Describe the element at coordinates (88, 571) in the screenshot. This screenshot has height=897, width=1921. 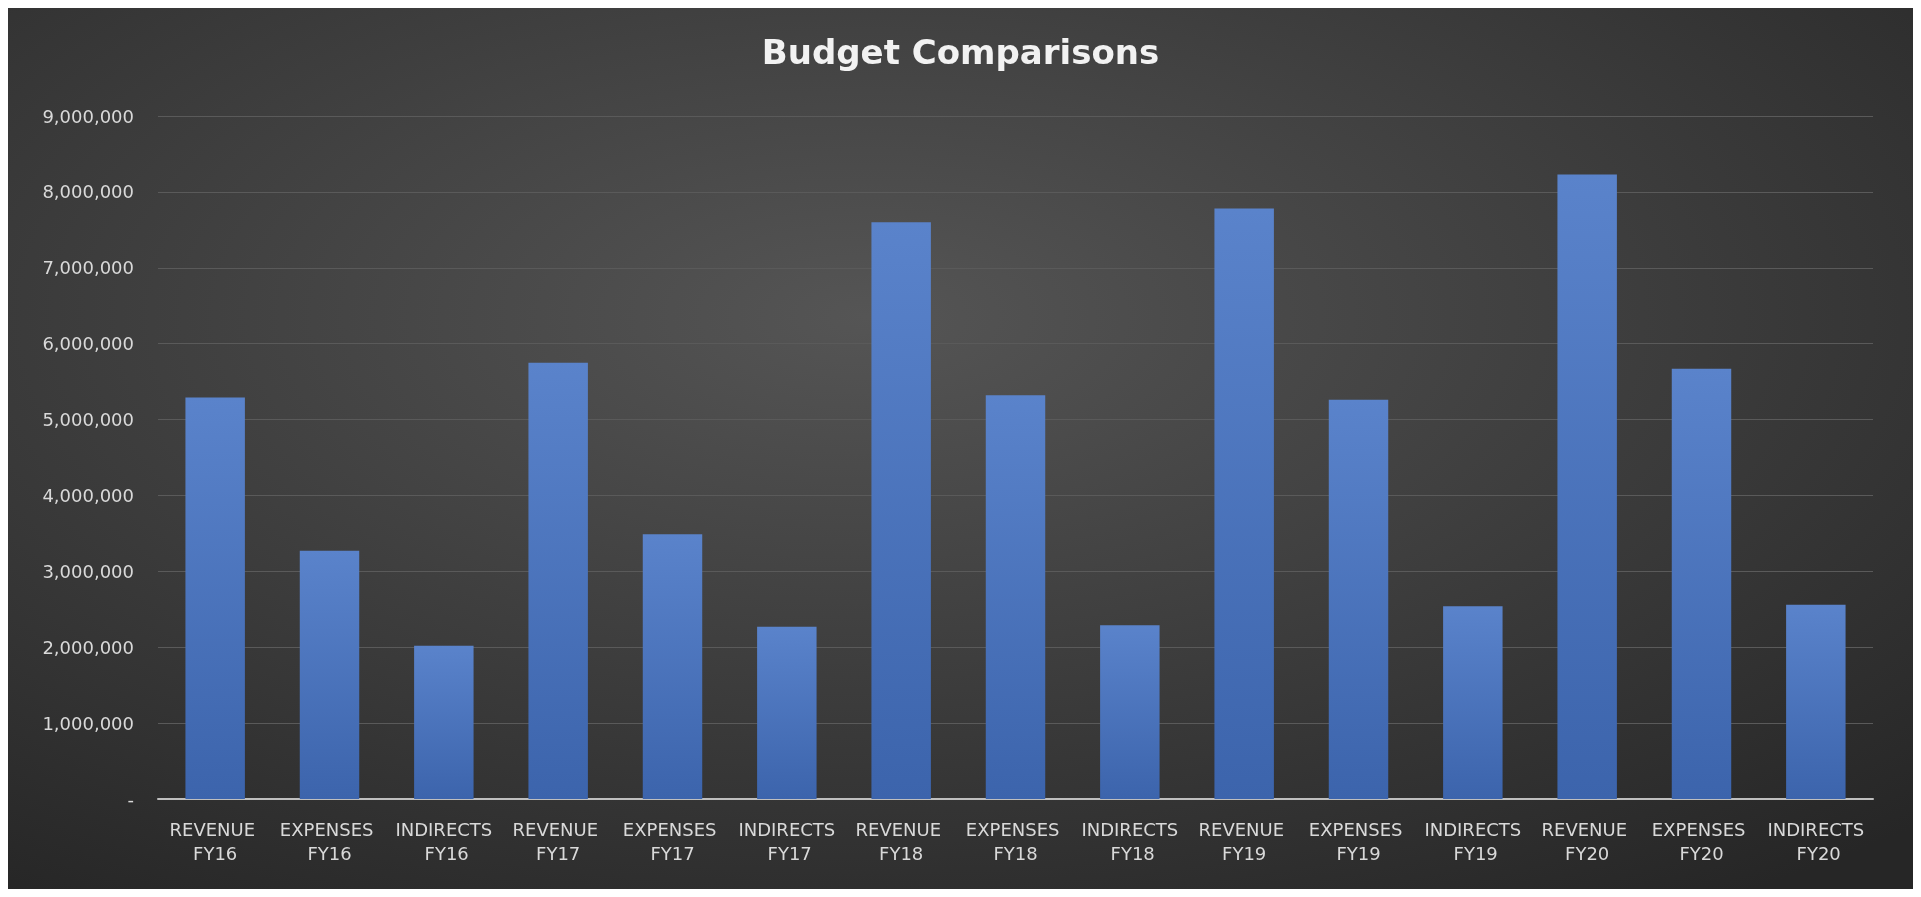
I see `y-tick-label: 3,000,000` at that location.